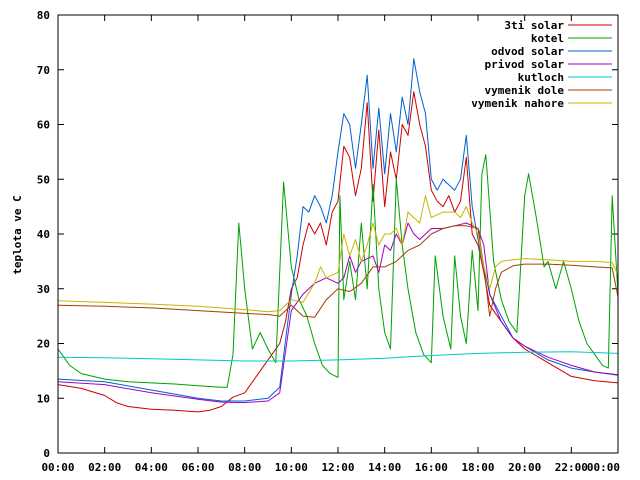 The width and height of the screenshot is (640, 480). What do you see at coordinates (524, 467) in the screenshot?
I see `x-tick-label: 20:00` at bounding box center [524, 467].